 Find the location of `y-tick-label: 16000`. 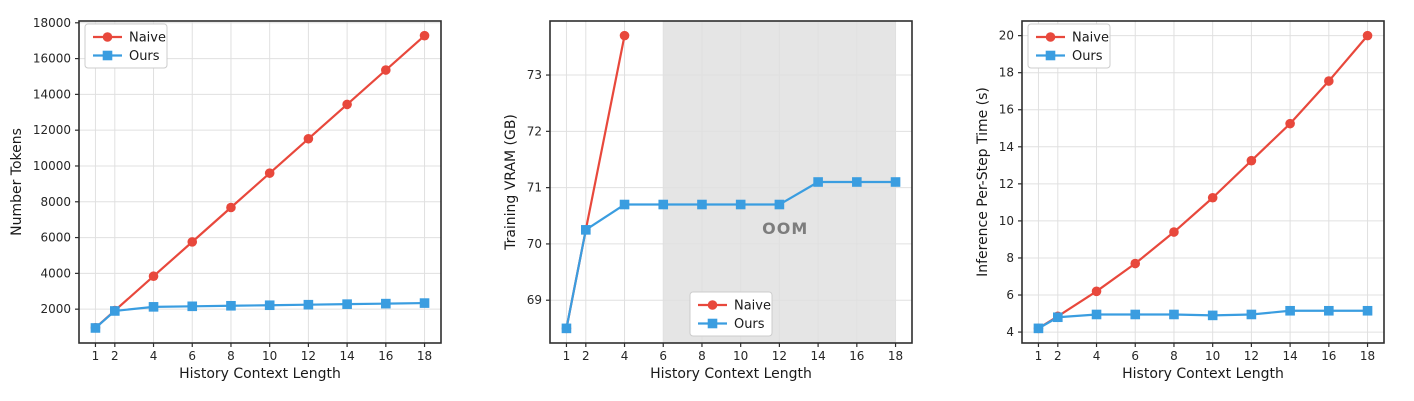

y-tick-label: 16000 is located at coordinates (52, 59).